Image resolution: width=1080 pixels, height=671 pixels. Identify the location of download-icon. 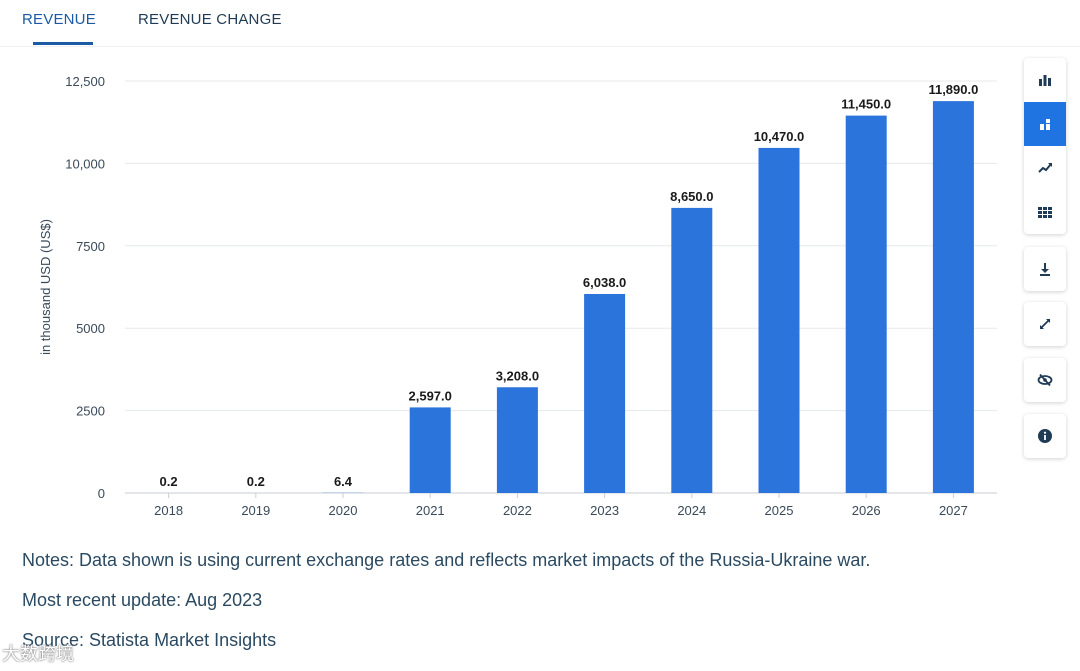
(1045, 269).